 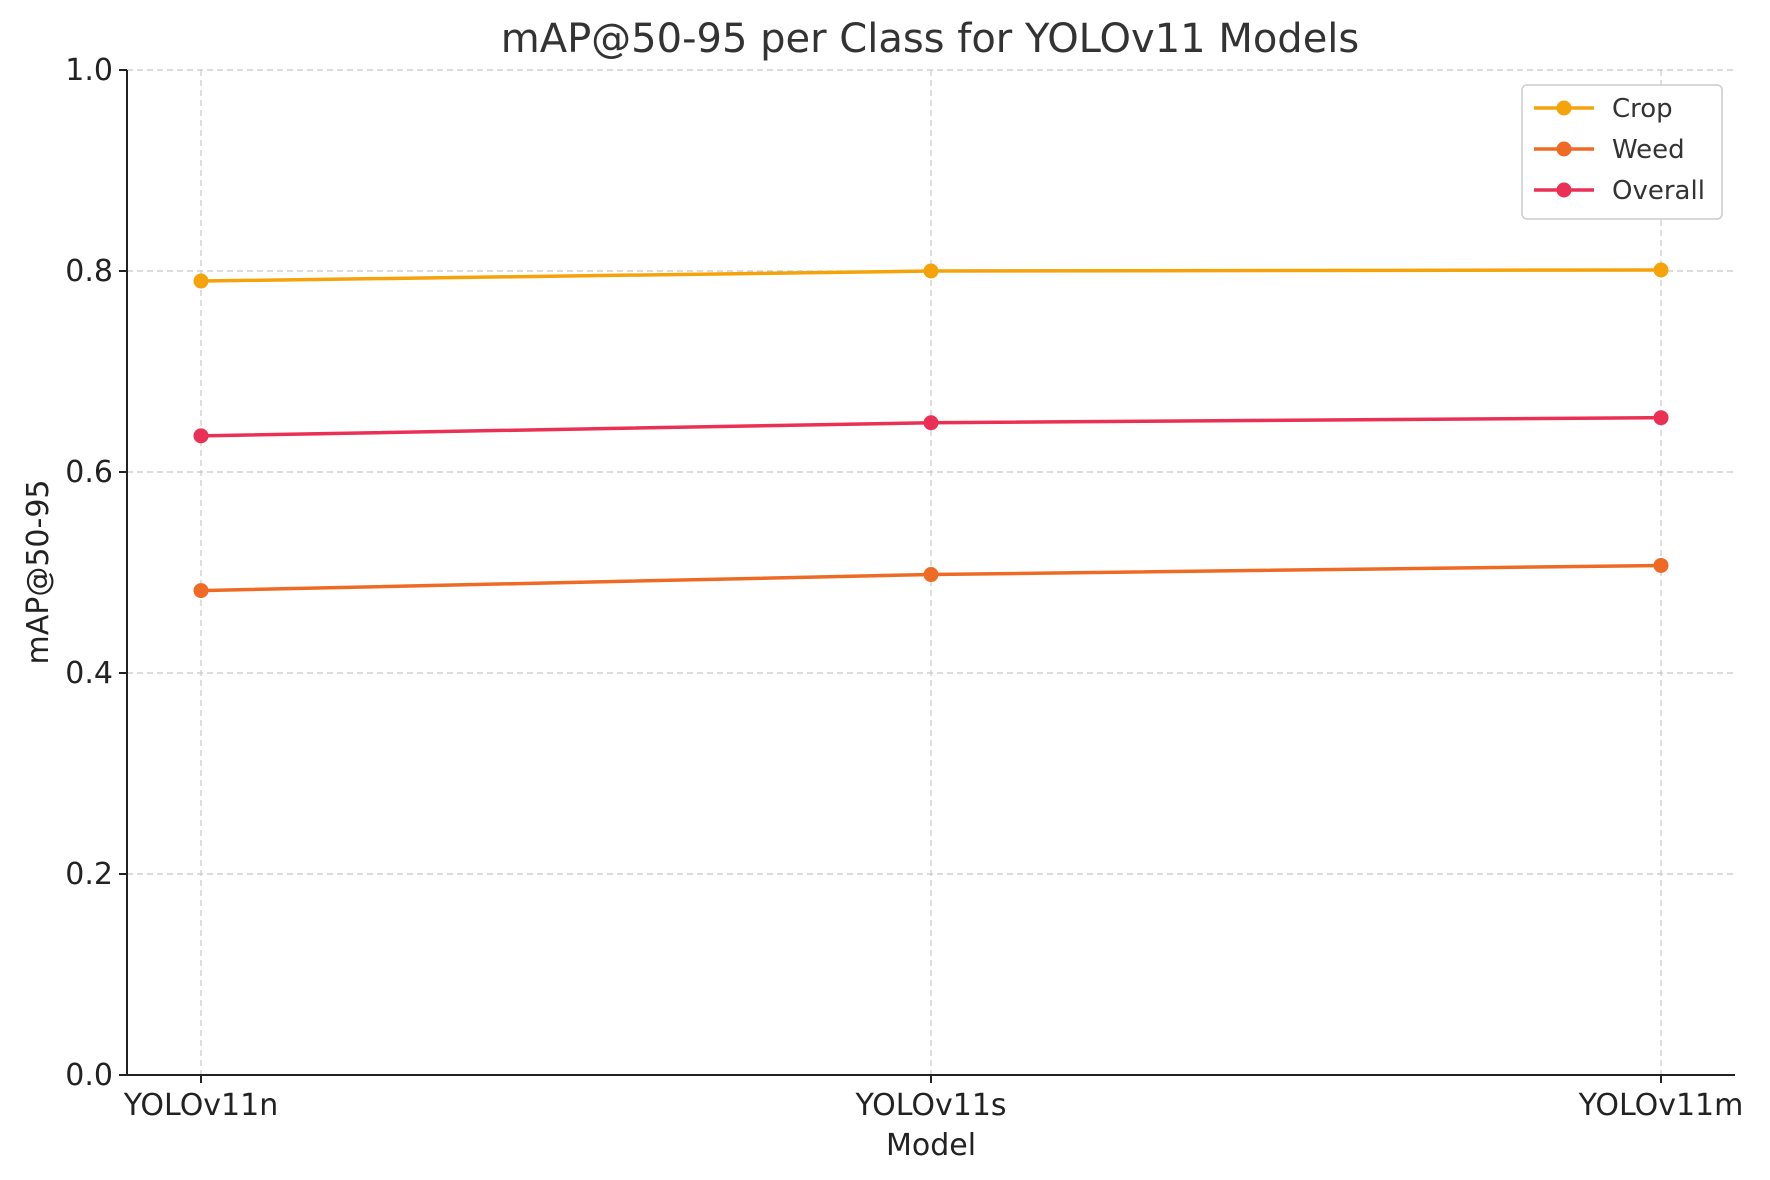 I want to click on legend: Crop Weed Overall, so click(x=1622, y=152).